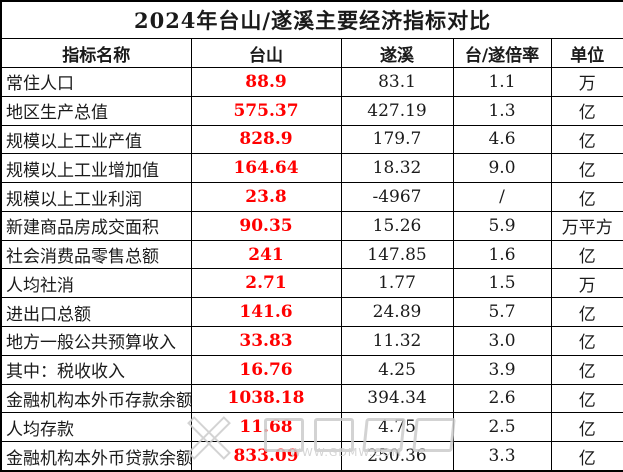 This screenshot has height=472, width=623. I want to click on suixi-value-cell: 250.36, so click(397, 456).